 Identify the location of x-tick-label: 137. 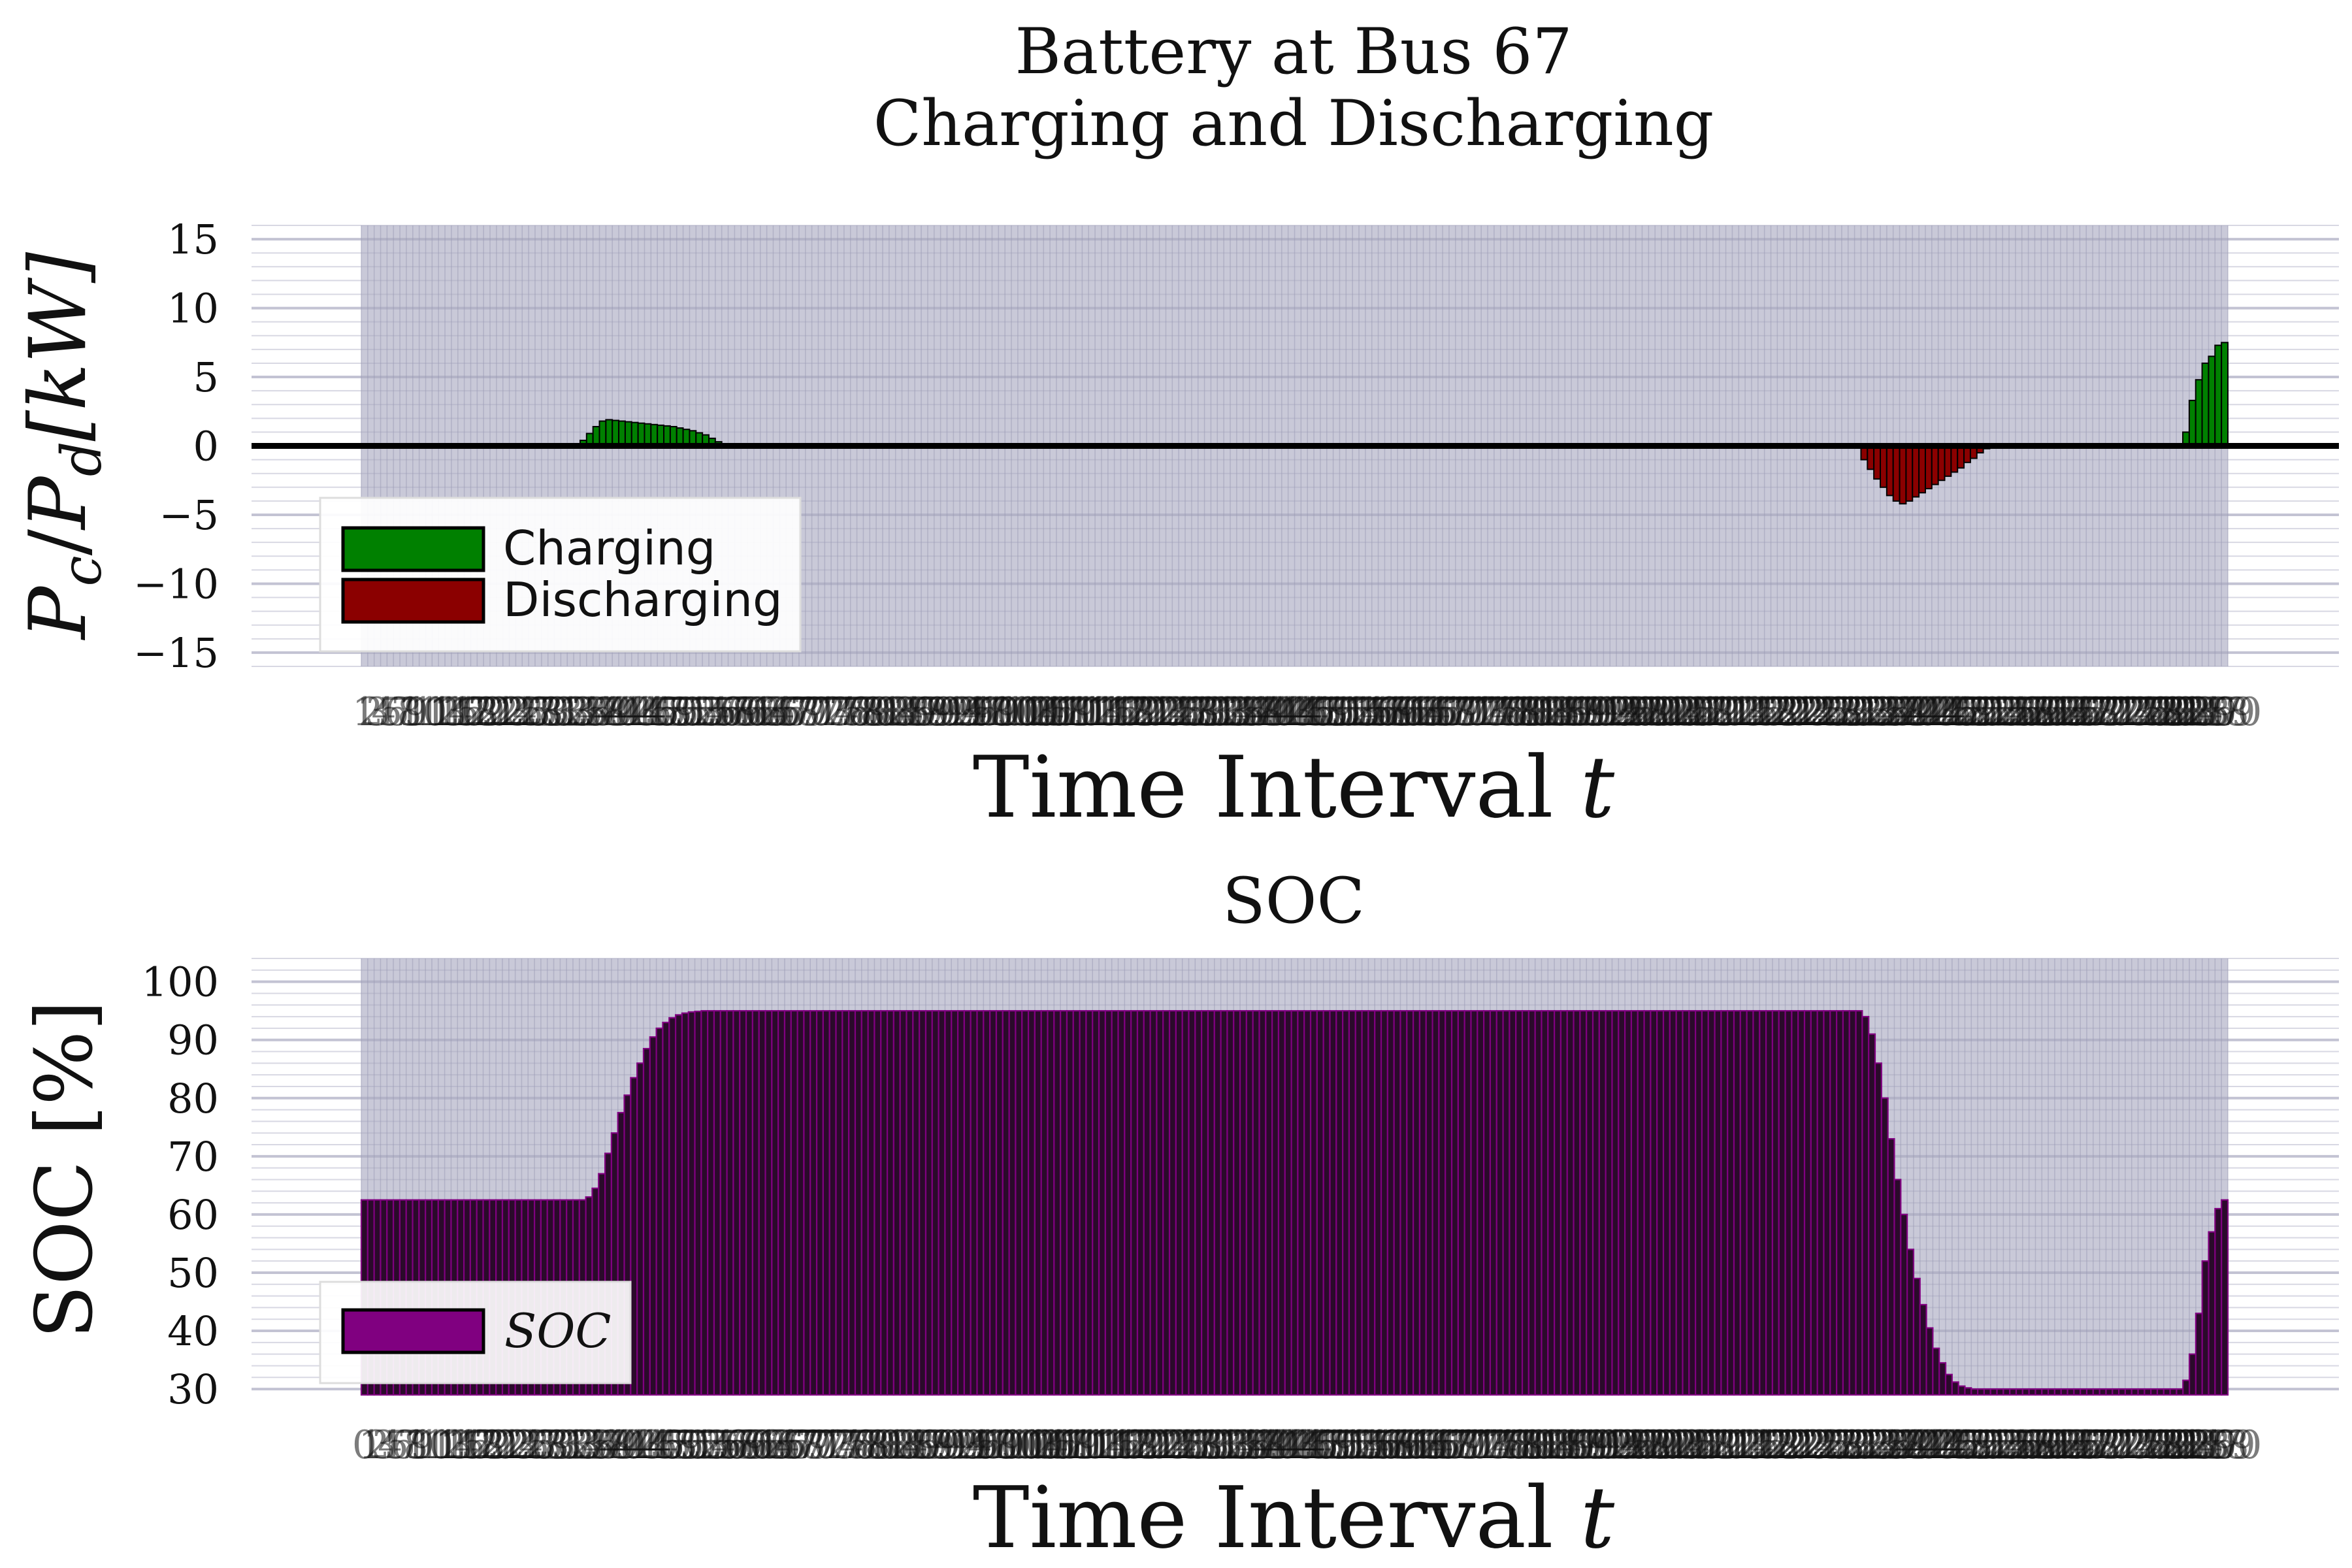
(1239, 712).